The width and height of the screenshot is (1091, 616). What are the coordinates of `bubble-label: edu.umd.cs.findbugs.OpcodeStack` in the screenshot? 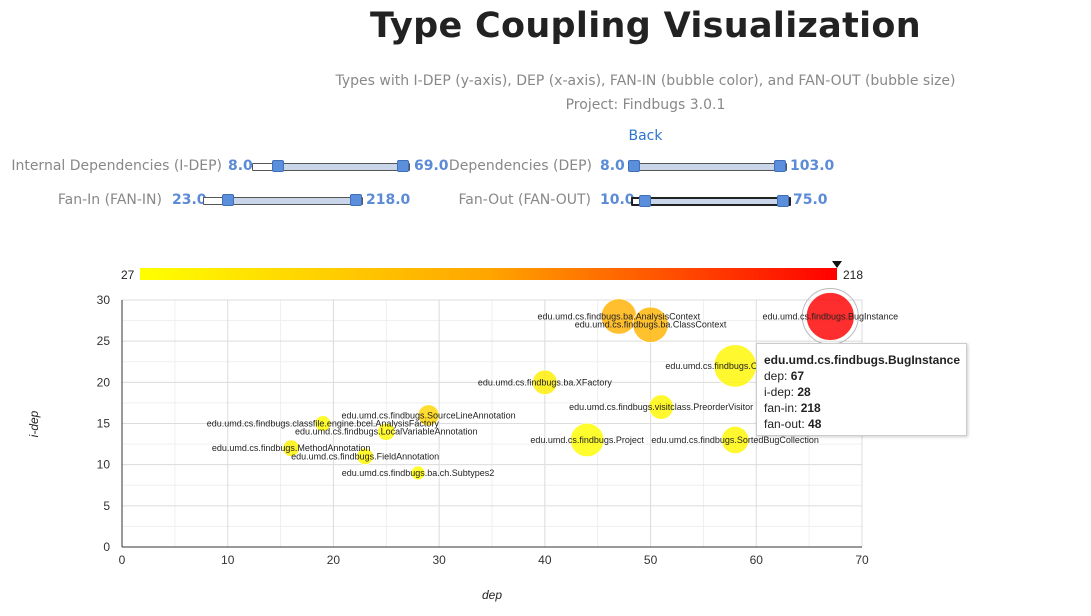 It's located at (735, 366).